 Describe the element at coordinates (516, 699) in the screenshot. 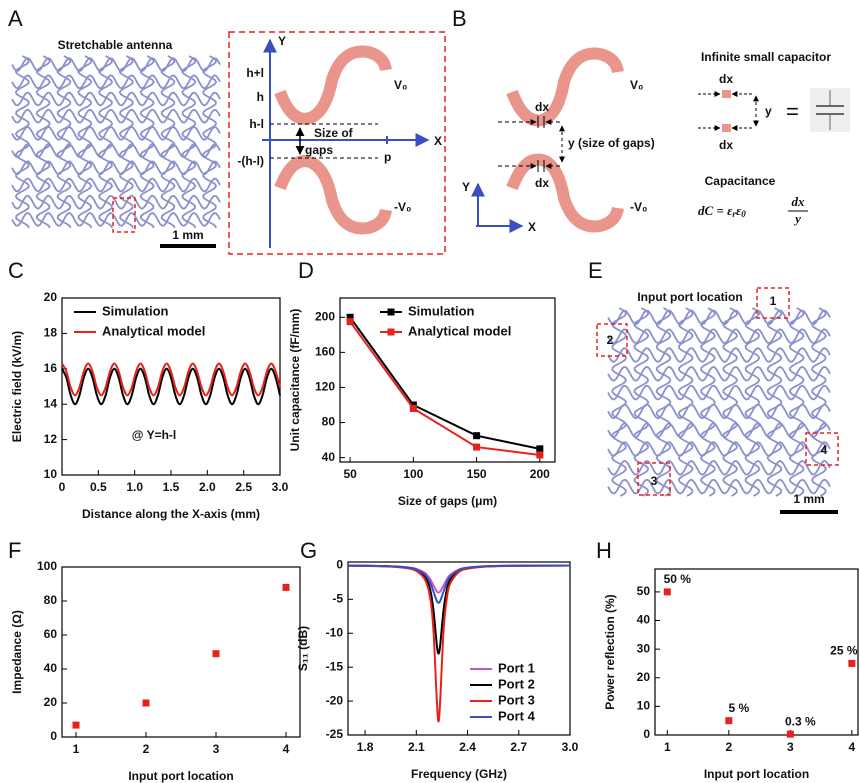

I see `legend-label: Port 3` at that location.